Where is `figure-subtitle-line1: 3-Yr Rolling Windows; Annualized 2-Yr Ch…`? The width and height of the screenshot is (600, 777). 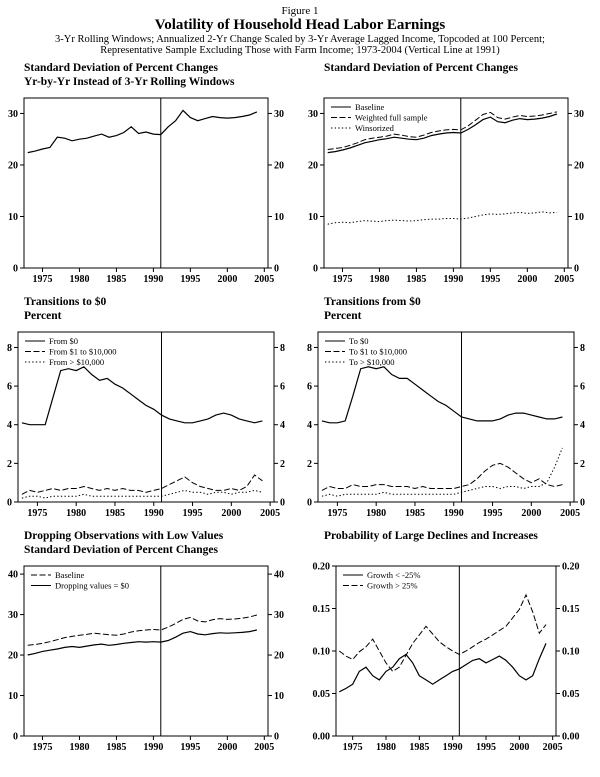
figure-subtitle-line1: 3-Yr Rolling Windows; Annualized 2-Yr Ch… is located at coordinates (300, 39).